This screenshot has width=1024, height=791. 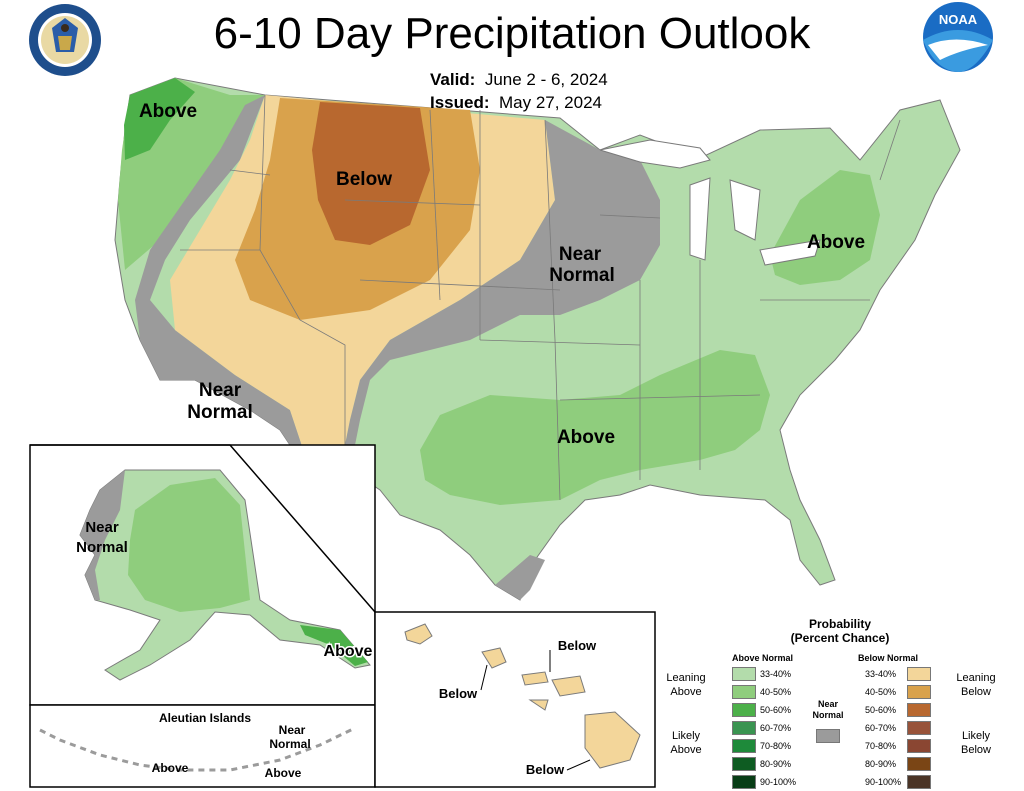 I want to click on north-below-label: Below, so click(x=364, y=179).